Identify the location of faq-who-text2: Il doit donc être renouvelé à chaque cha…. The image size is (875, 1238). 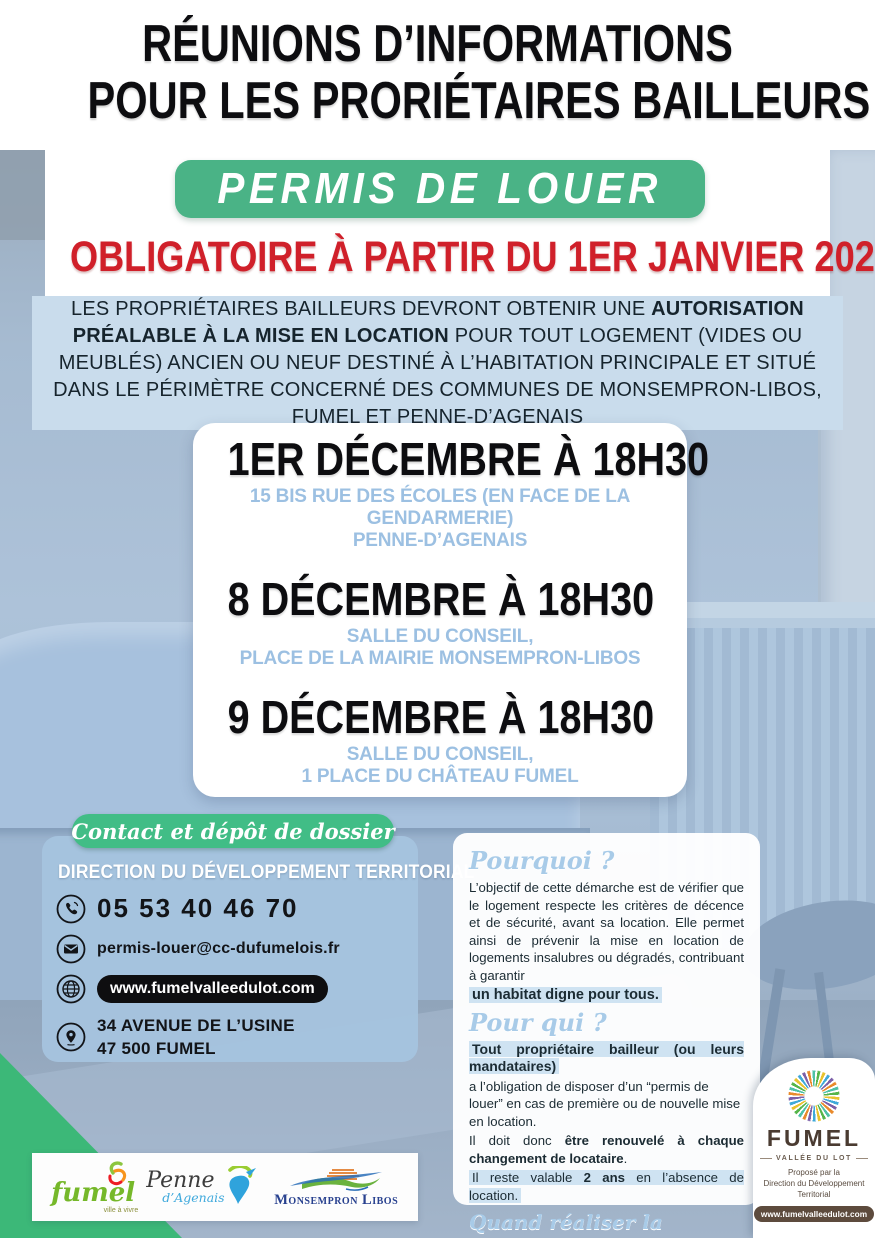
(606, 1149).